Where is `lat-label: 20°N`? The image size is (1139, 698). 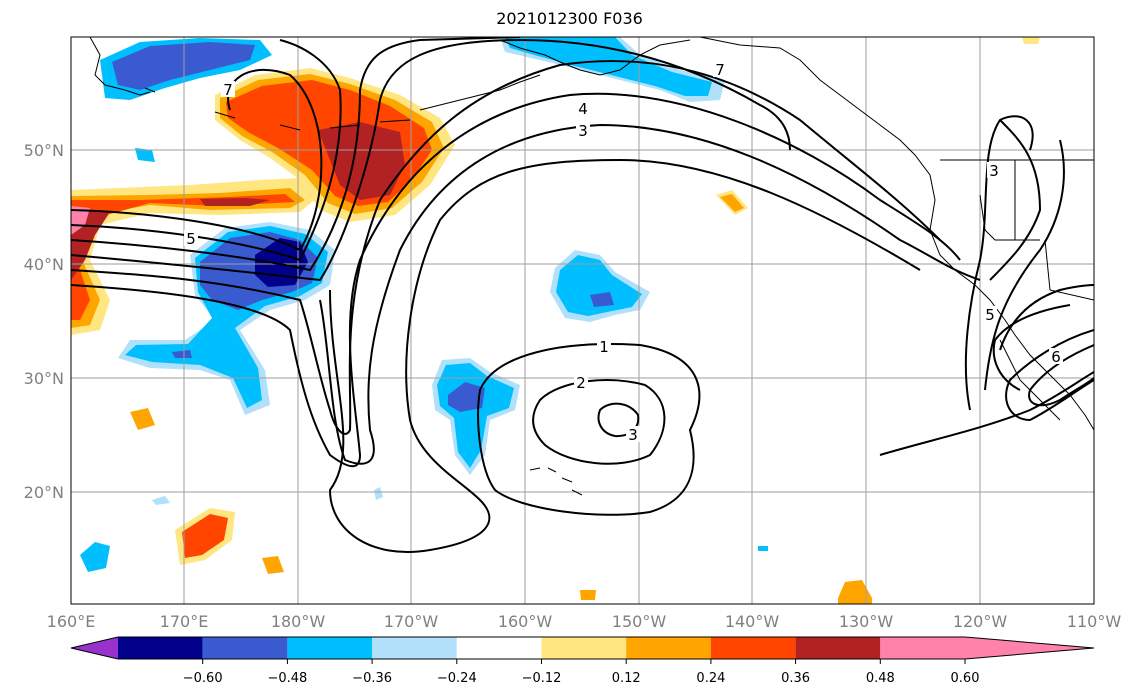
lat-label: 20°N is located at coordinates (44, 492).